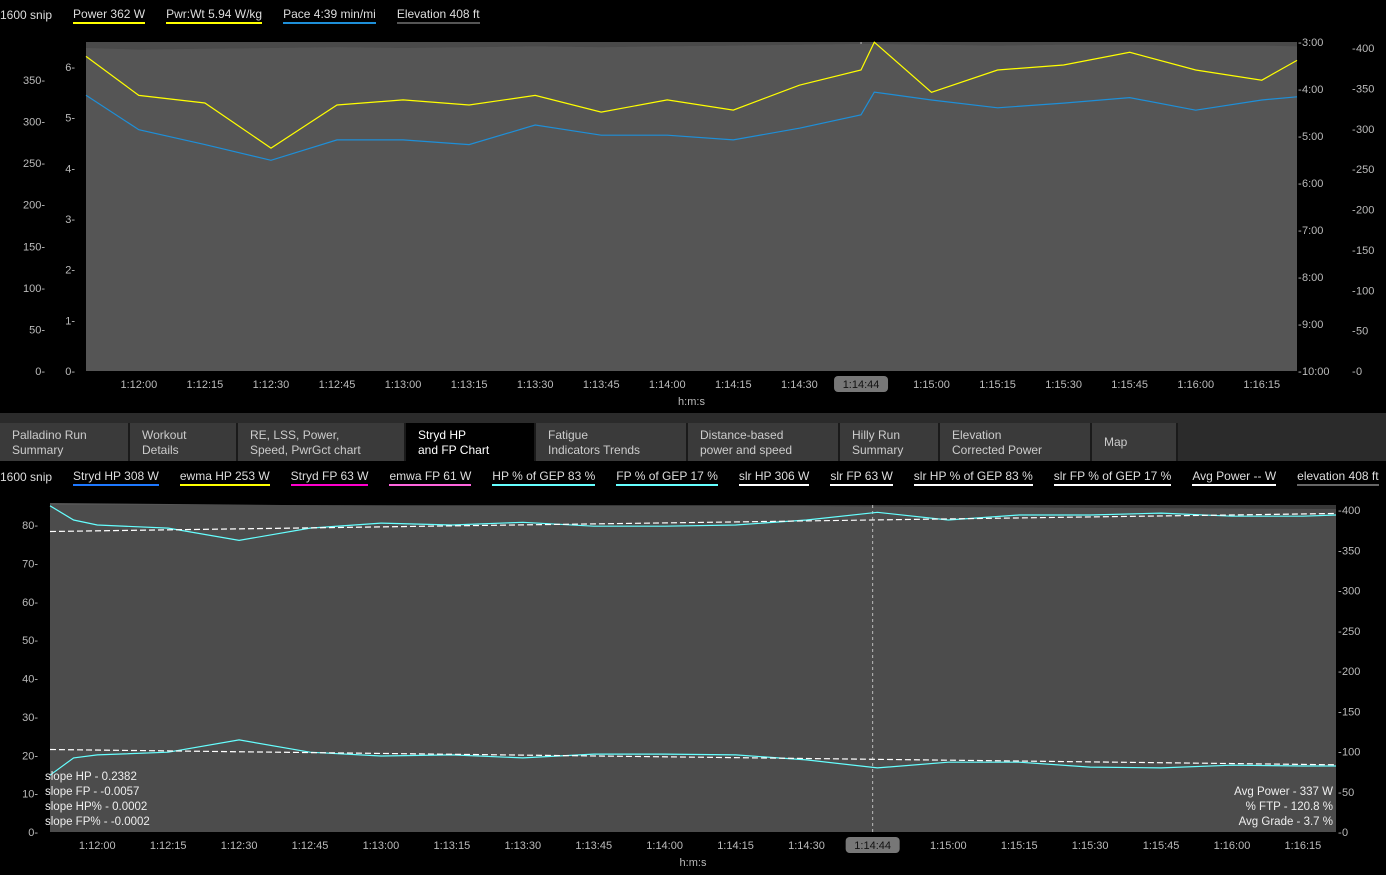 The height and width of the screenshot is (875, 1386). Describe the element at coordinates (295, 435) in the screenshot. I see `tab-label: RE, LSS, Power,` at that location.